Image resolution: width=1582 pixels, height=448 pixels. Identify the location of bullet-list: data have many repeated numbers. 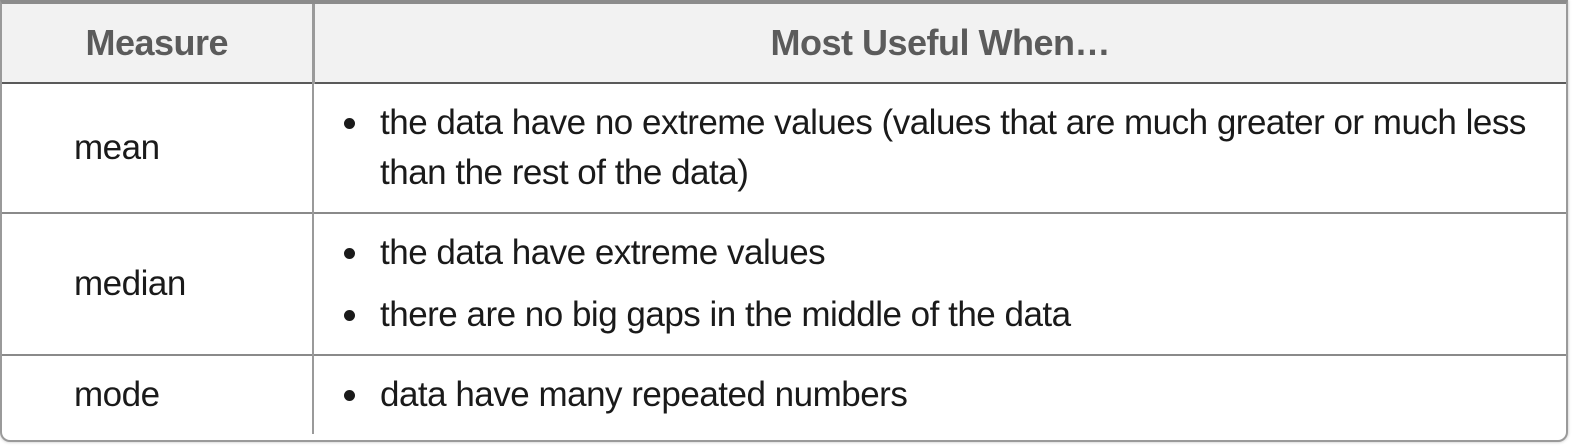
(940, 395).